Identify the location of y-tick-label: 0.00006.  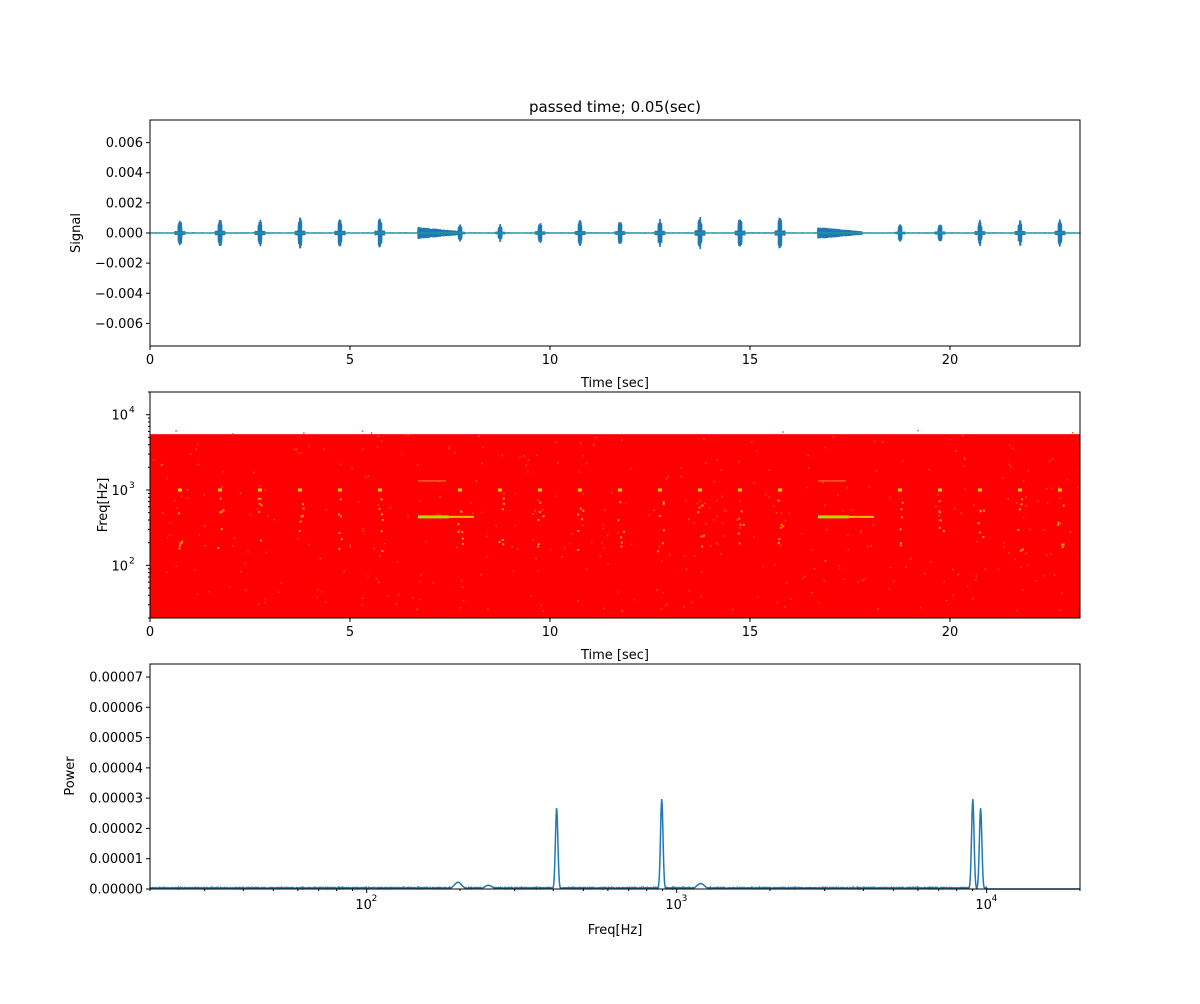
(116, 708).